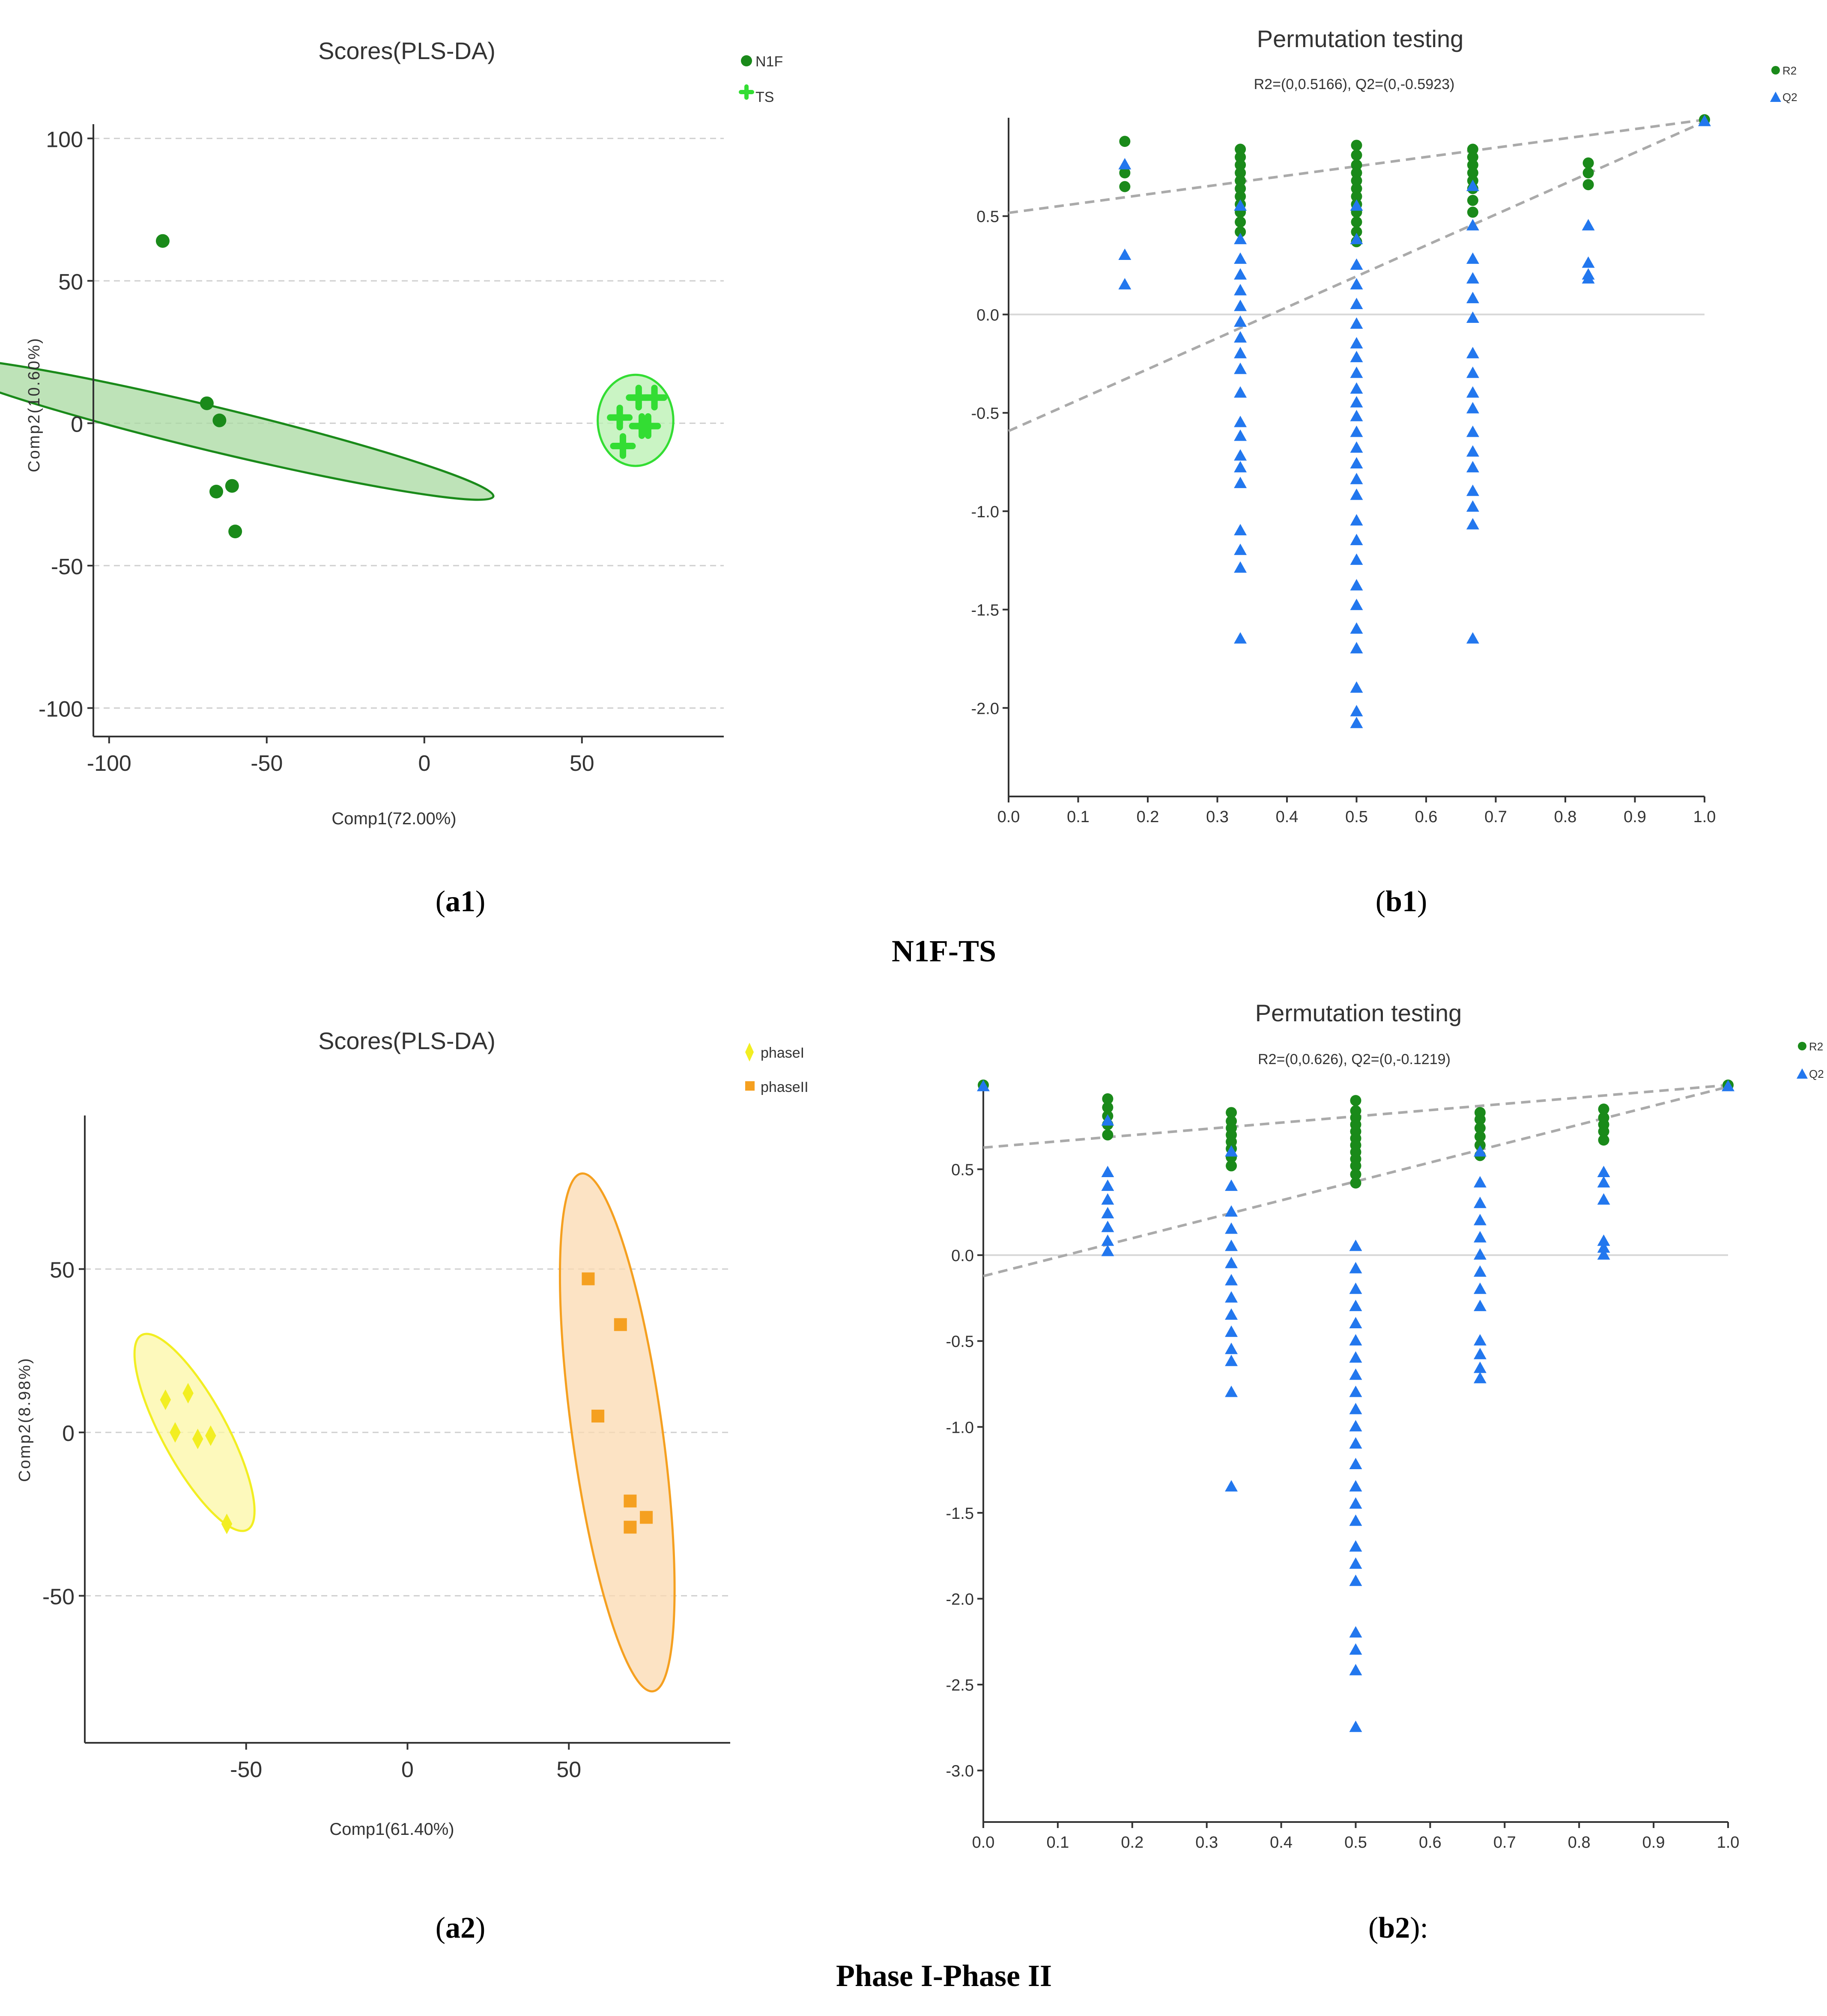 This screenshot has width=1827, height=2016. Describe the element at coordinates (1790, 98) in the screenshot. I see `legend-label-q2: Q2` at that location.